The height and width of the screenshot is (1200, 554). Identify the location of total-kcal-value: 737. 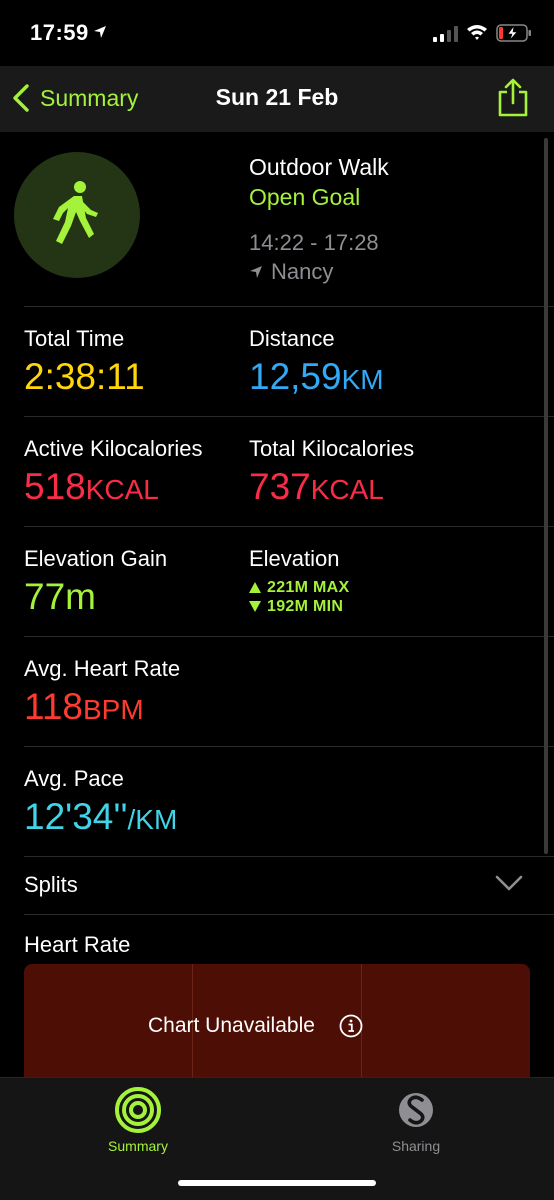
(280, 486).